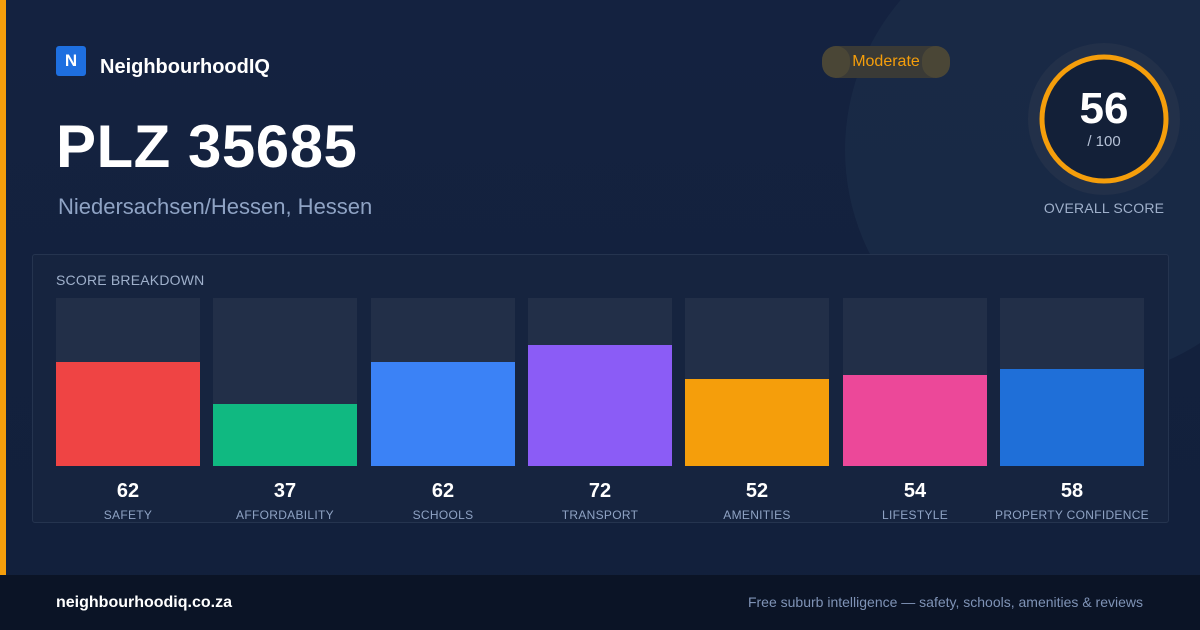 The width and height of the screenshot is (1200, 630). I want to click on bar-value: 54, so click(915, 491).